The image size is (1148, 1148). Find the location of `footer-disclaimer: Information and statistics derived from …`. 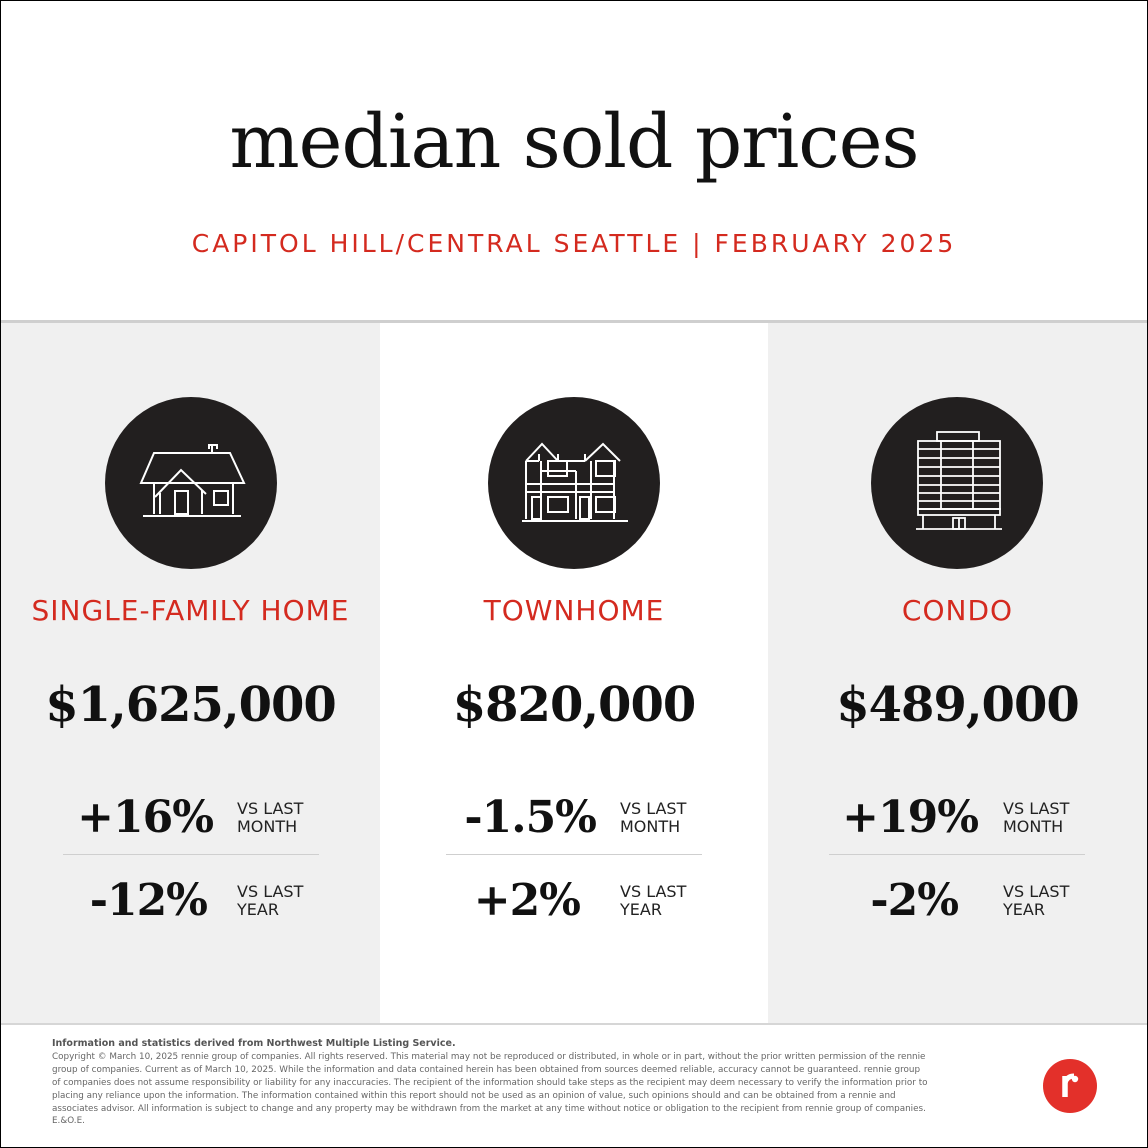

footer-disclaimer: Information and statistics derived from … is located at coordinates (532, 1083).